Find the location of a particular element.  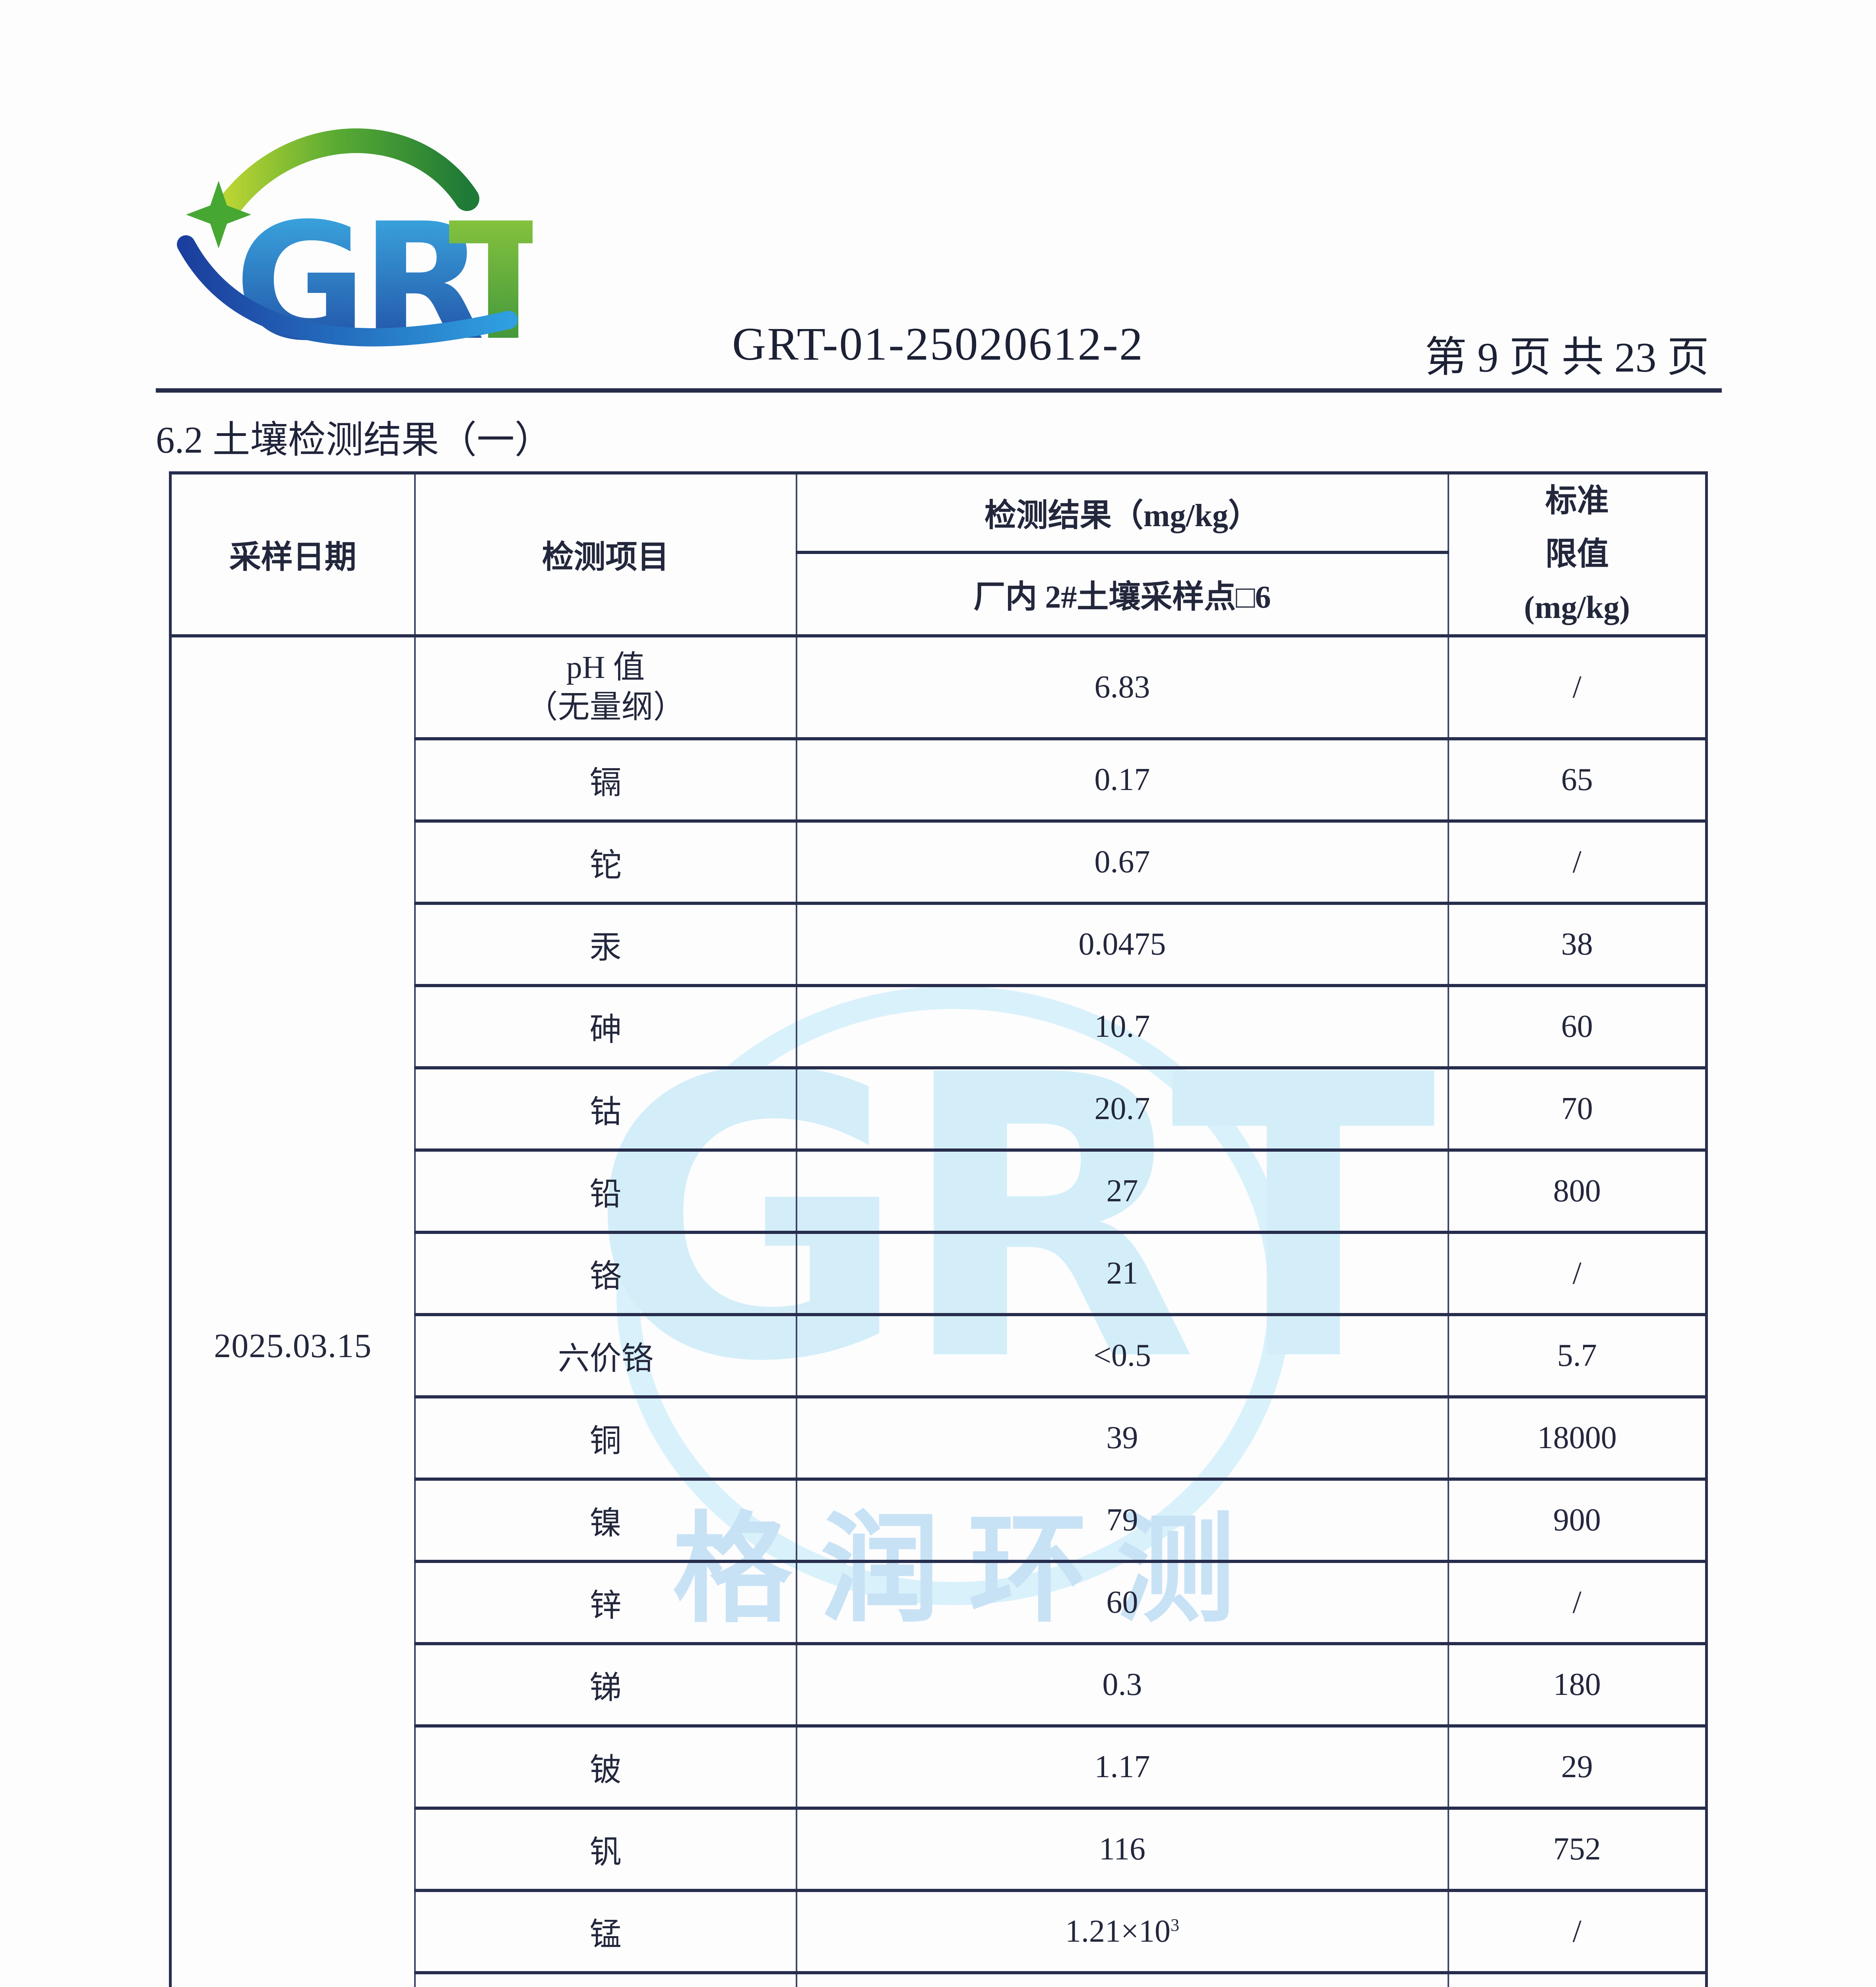

item-cell: 镉 is located at coordinates (605, 780).